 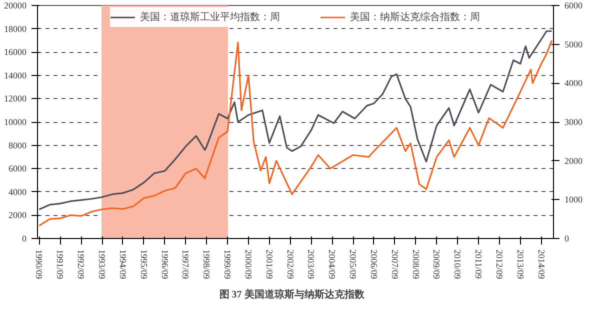 I want to click on x-tick-label: 1991/09, so click(x=60, y=265).